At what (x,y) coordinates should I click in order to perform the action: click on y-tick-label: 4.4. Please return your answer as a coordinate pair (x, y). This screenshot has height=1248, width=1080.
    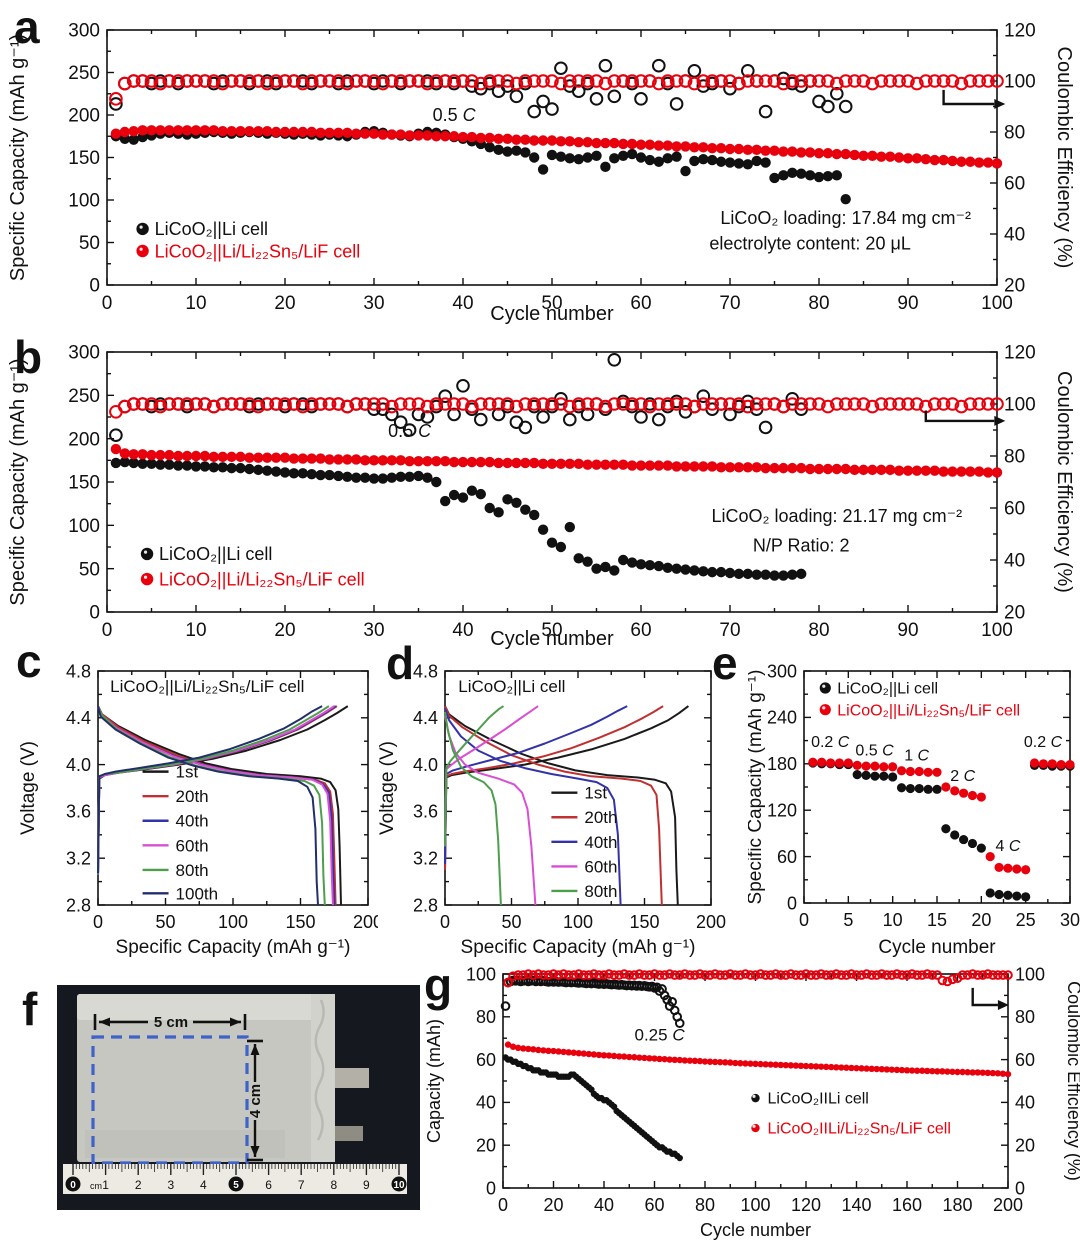
    Looking at the image, I should click on (425, 718).